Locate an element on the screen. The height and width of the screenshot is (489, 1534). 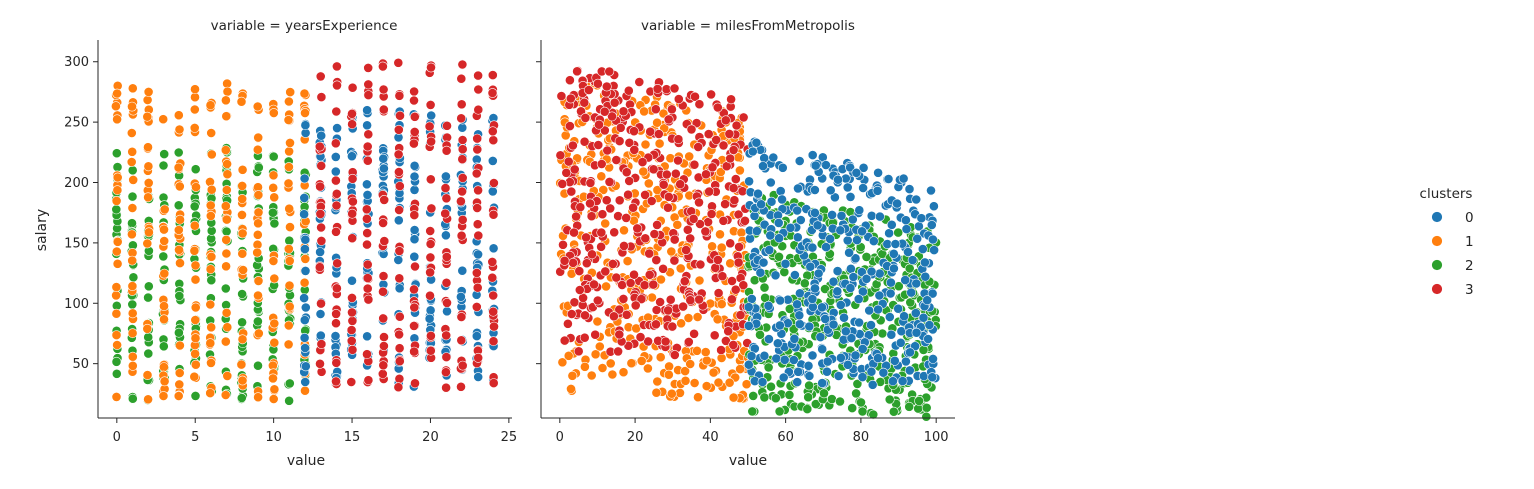
x-tick-label: 20 is located at coordinates (430, 437).